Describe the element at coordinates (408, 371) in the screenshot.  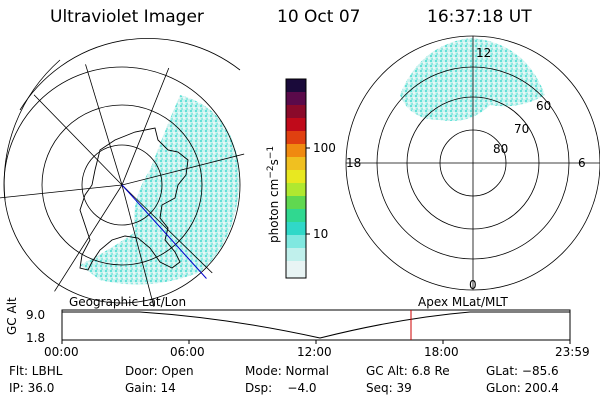
I see `gc-alt-status: GC Alt: 6.8 Re` at that location.